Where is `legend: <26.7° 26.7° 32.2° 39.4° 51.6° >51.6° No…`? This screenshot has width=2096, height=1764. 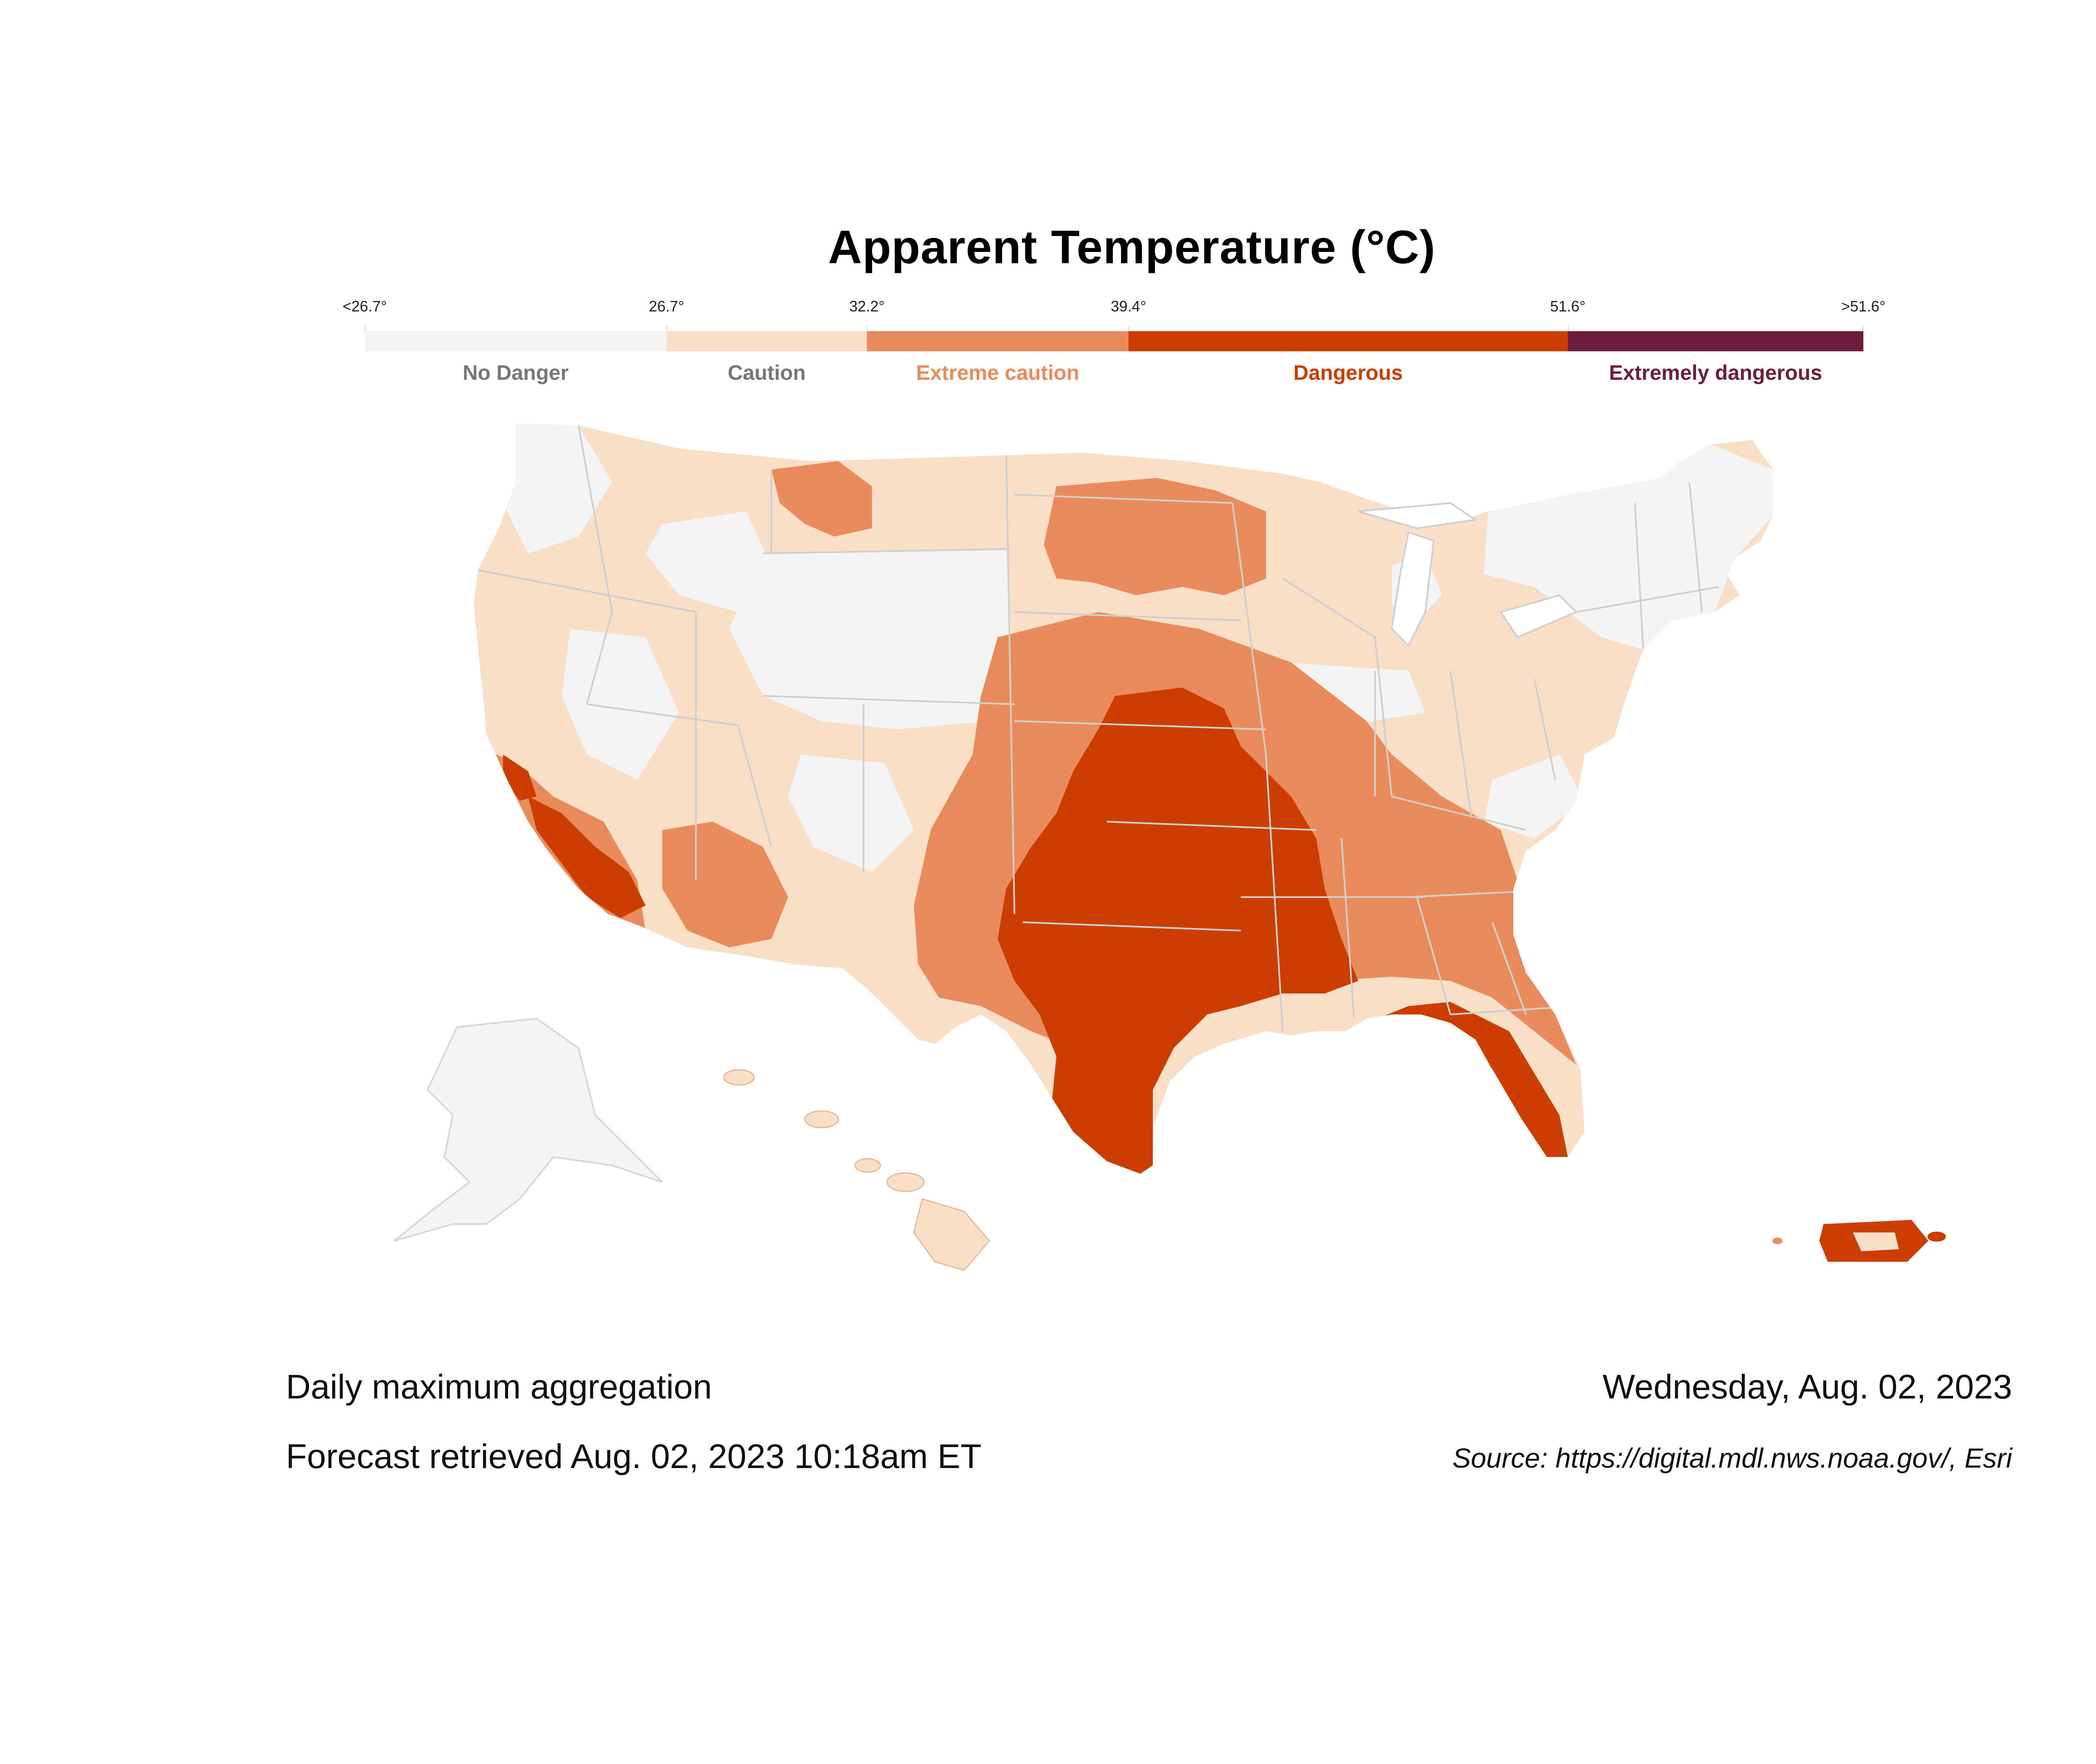 legend: <26.7° 26.7° 32.2° 39.4° 51.6° >51.6° No… is located at coordinates (1114, 343).